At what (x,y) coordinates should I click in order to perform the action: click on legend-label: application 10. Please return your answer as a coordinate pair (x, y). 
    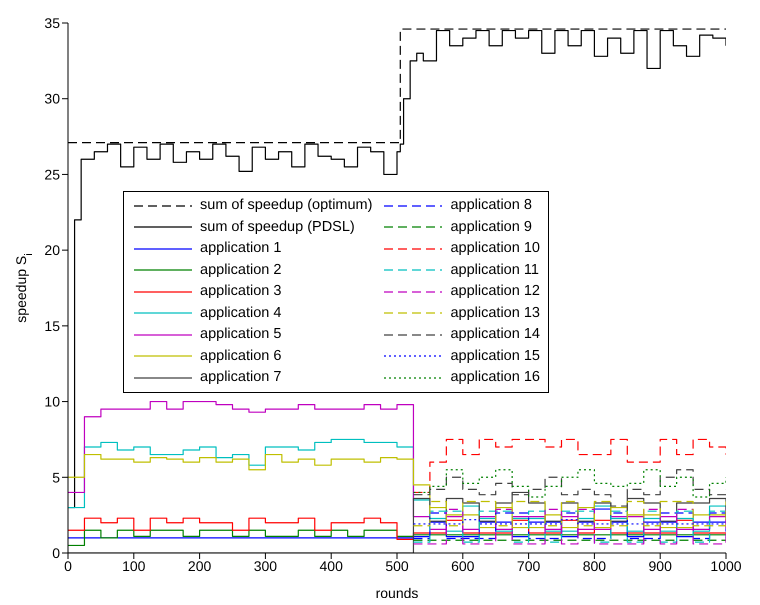
    Looking at the image, I should click on (495, 248).